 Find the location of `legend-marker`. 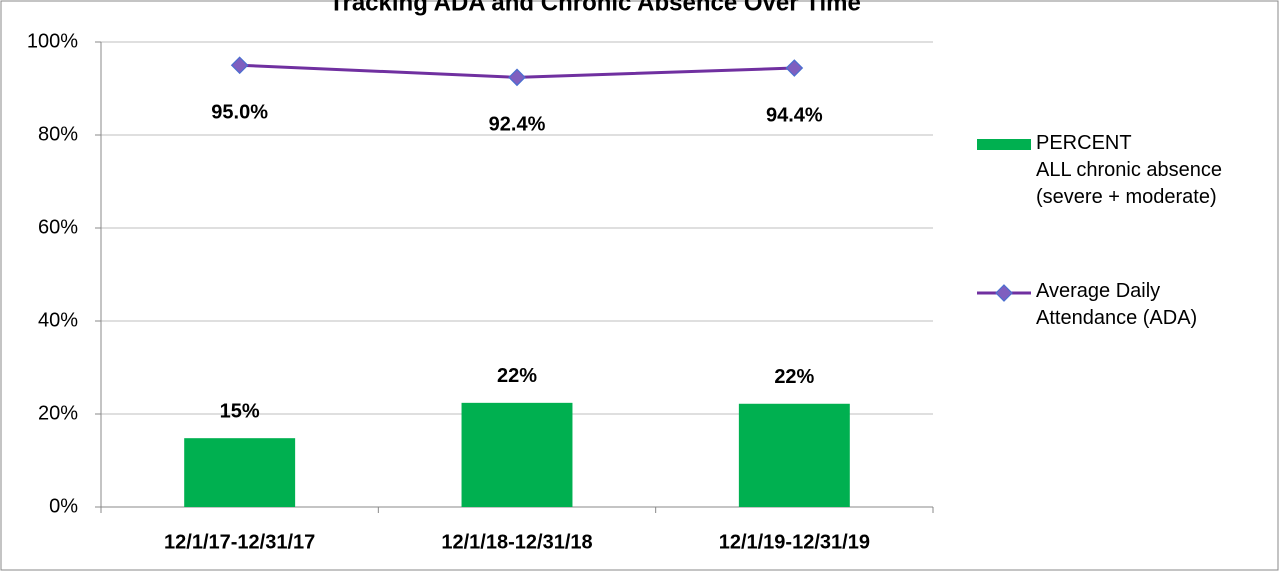

legend-marker is located at coordinates (1004, 293).